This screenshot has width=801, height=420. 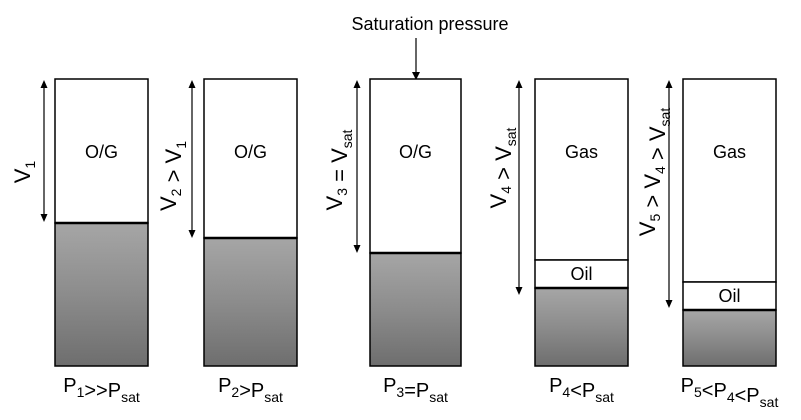 What do you see at coordinates (669, 304) in the screenshot?
I see `cell-5-volume-arrowhead-bottom` at bounding box center [669, 304].